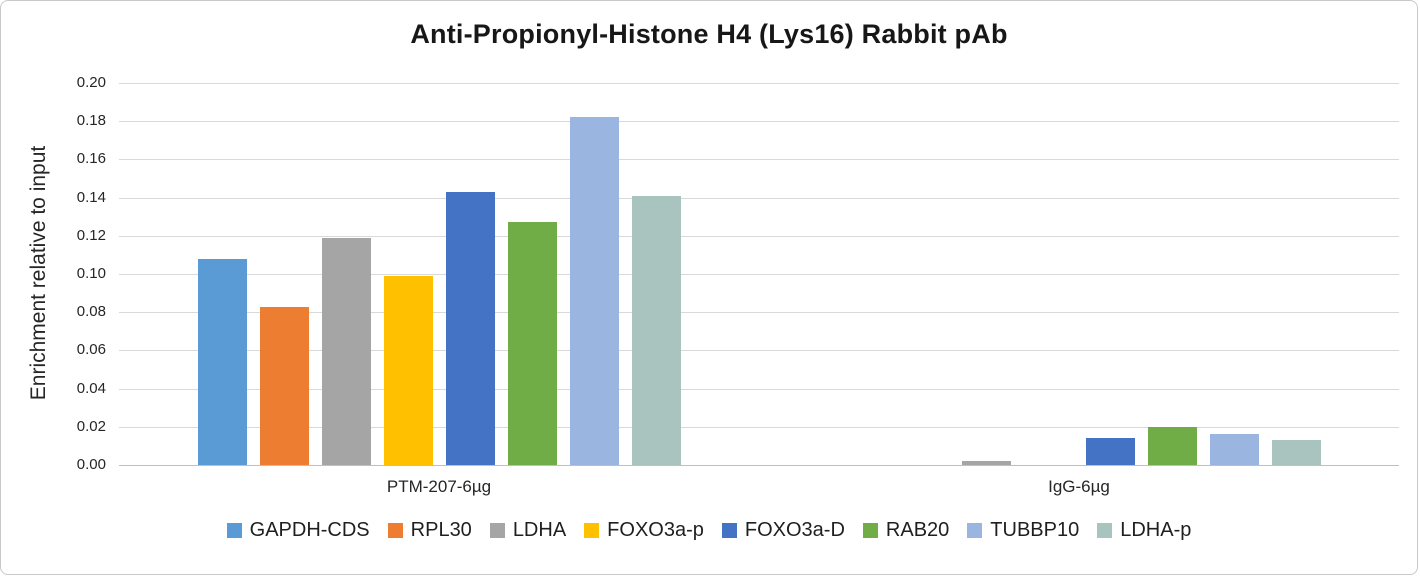 Image resolution: width=1420 pixels, height=577 pixels. What do you see at coordinates (91, 349) in the screenshot?
I see `y-tick-label: 0.06` at bounding box center [91, 349].